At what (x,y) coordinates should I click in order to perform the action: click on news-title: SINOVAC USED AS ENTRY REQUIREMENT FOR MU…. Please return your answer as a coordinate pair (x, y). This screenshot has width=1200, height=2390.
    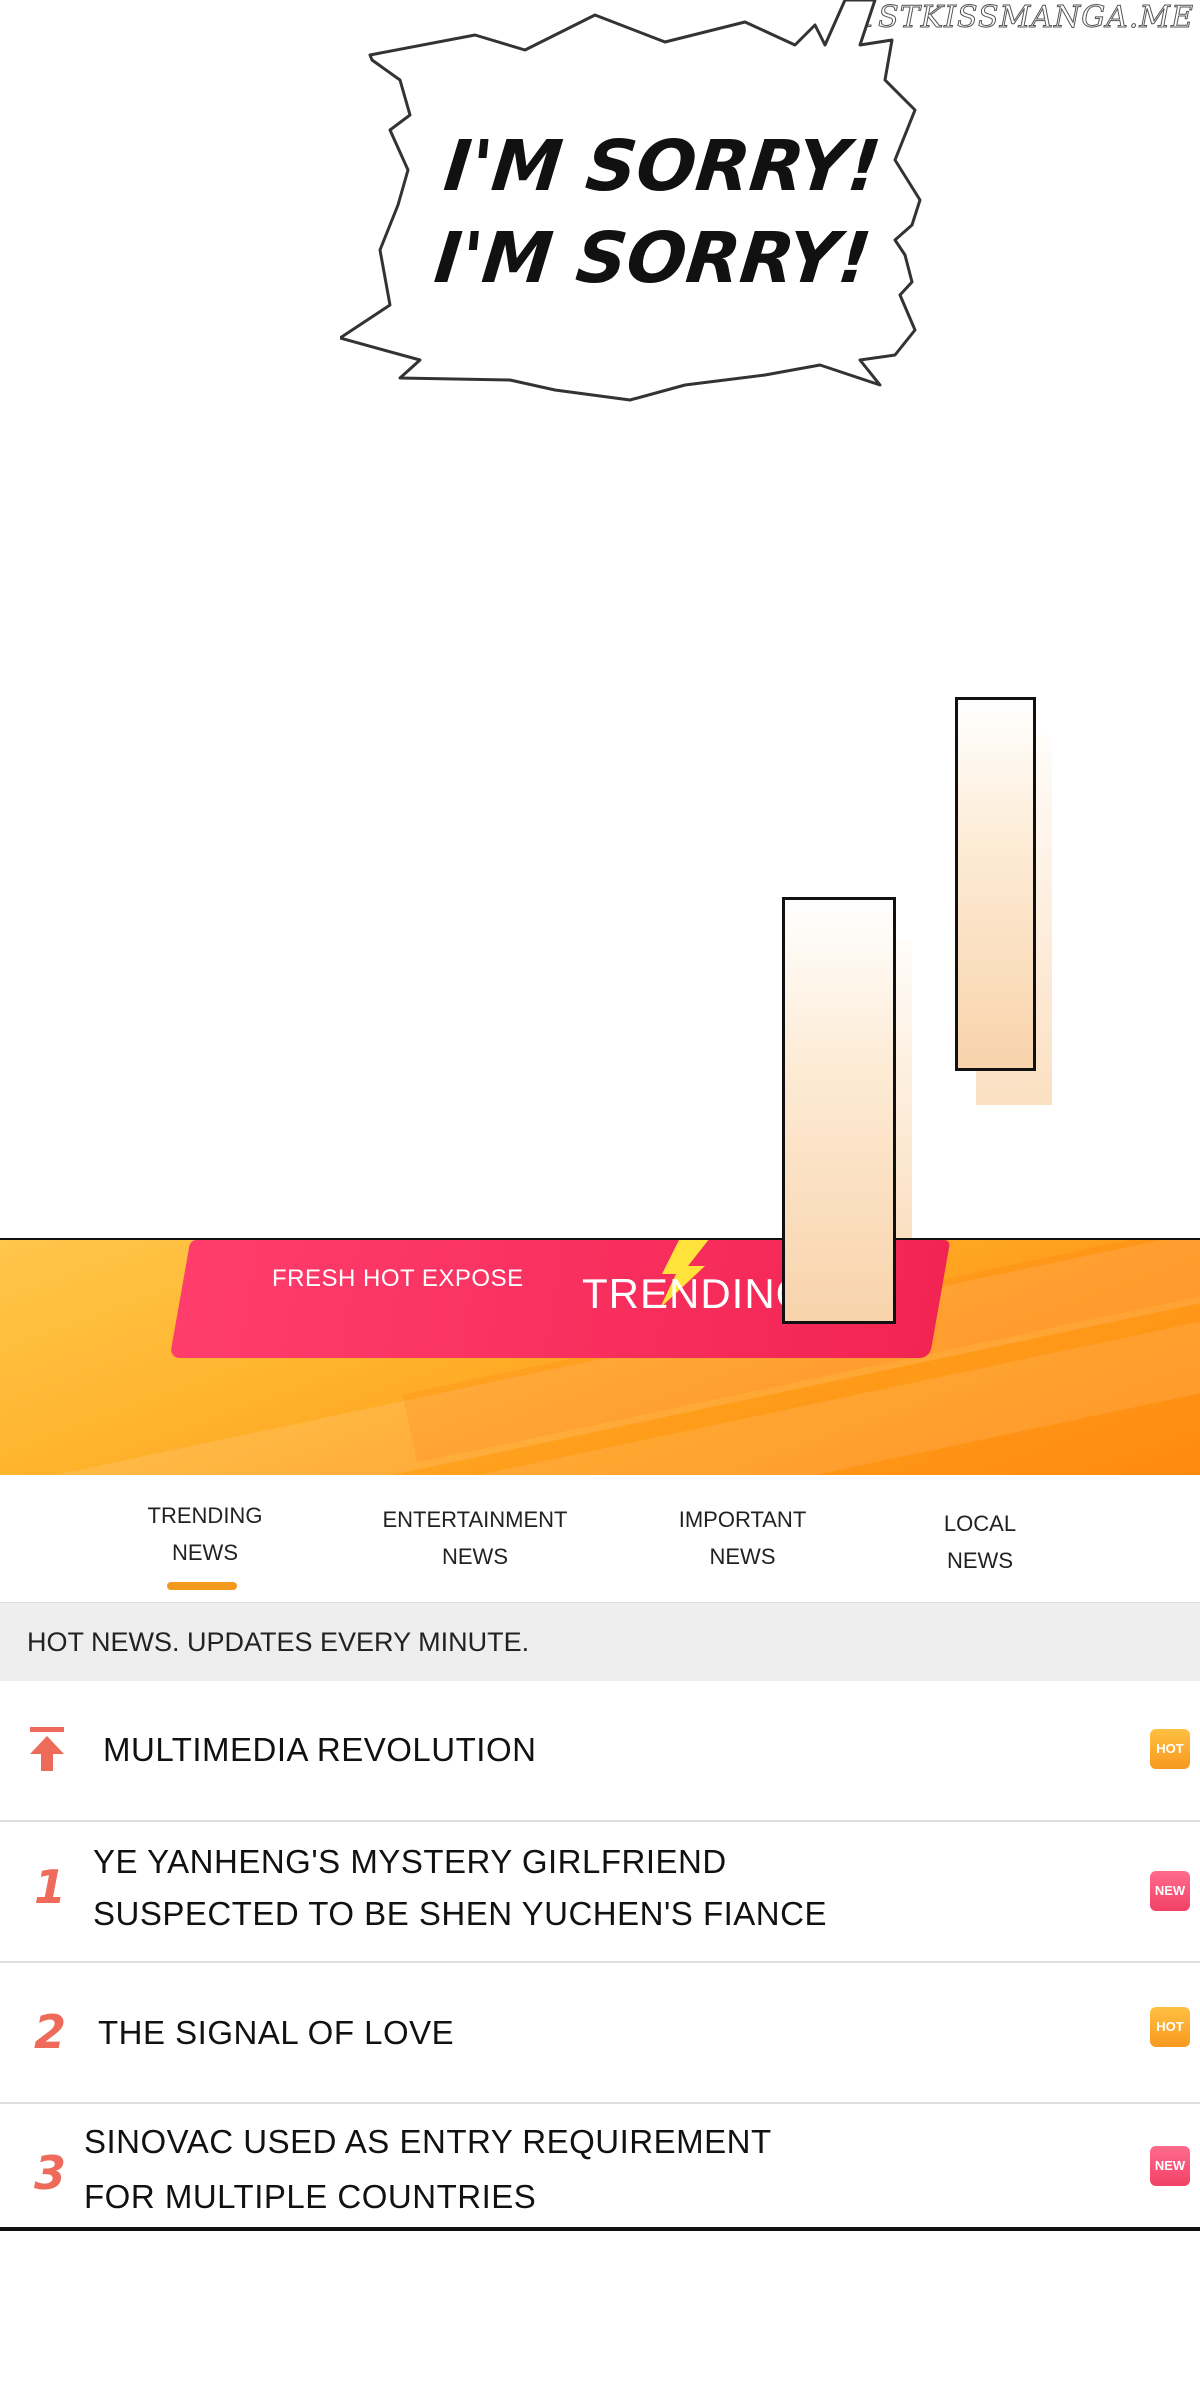
    Looking at the image, I should click on (428, 2169).